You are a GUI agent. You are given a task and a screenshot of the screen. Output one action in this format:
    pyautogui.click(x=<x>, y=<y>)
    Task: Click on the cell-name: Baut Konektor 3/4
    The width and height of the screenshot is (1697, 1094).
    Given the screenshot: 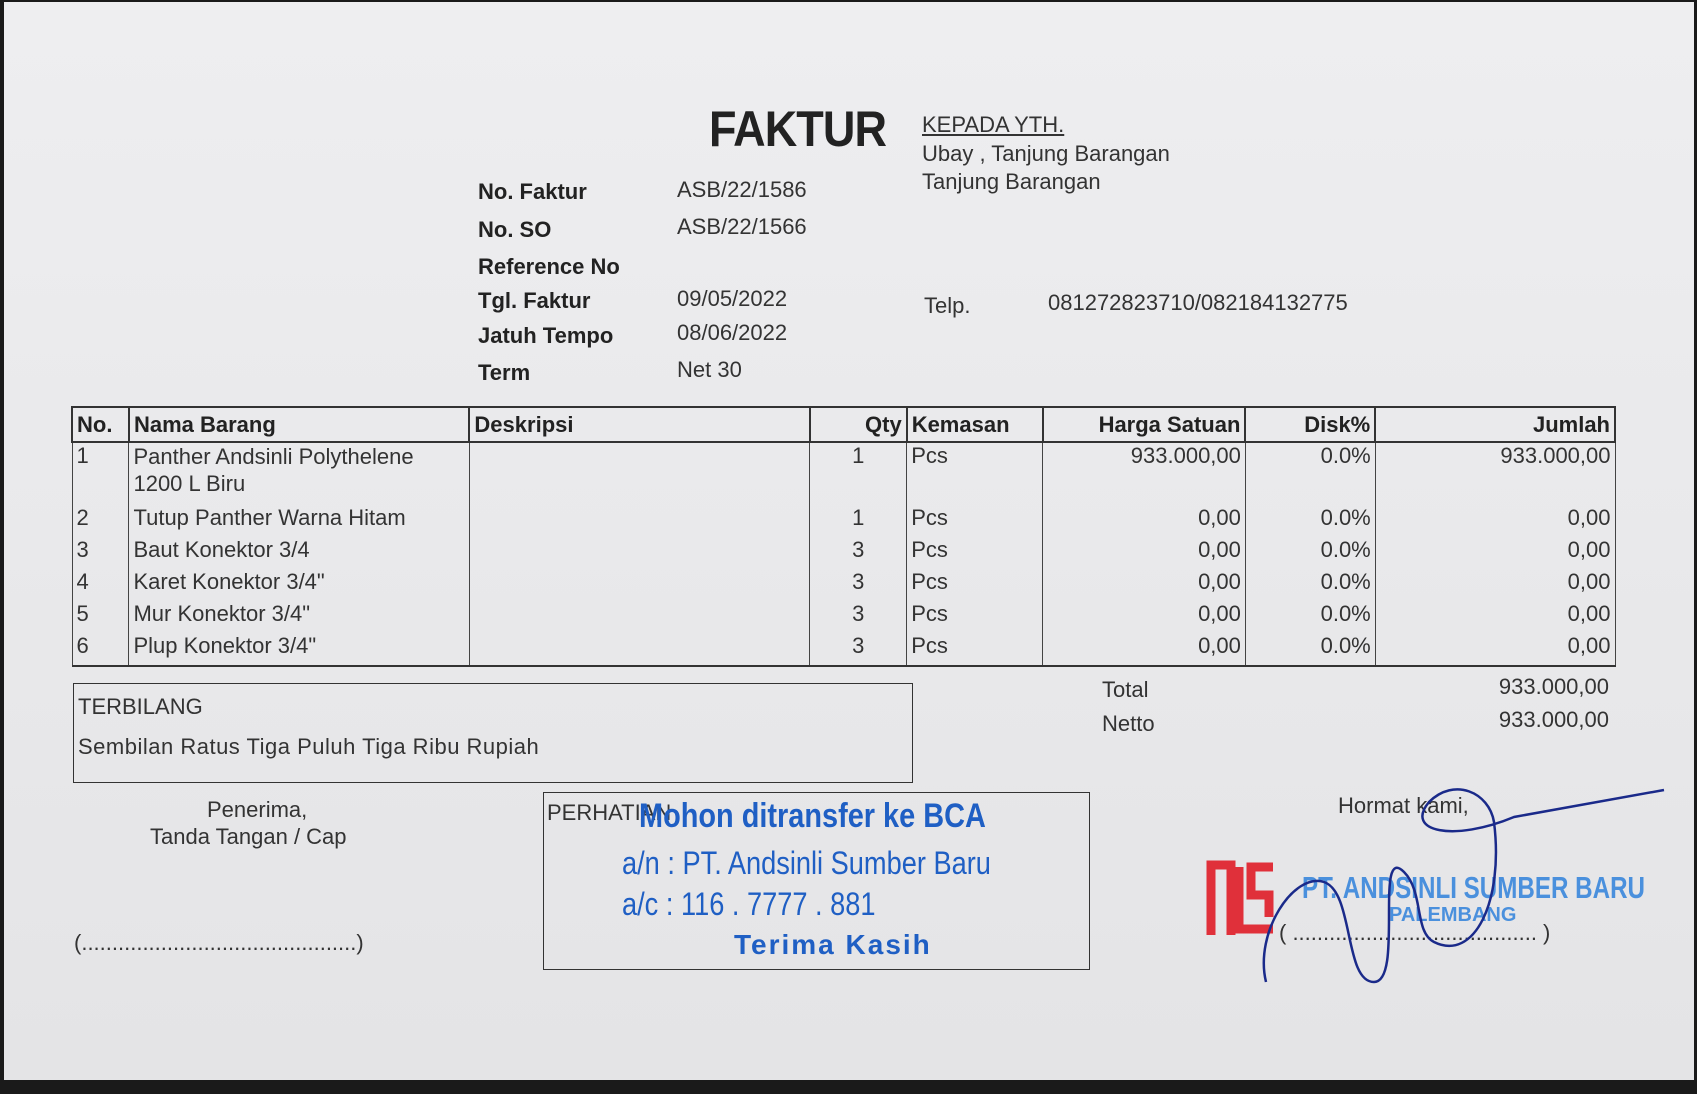 What is the action you would take?
    pyautogui.click(x=299, y=553)
    